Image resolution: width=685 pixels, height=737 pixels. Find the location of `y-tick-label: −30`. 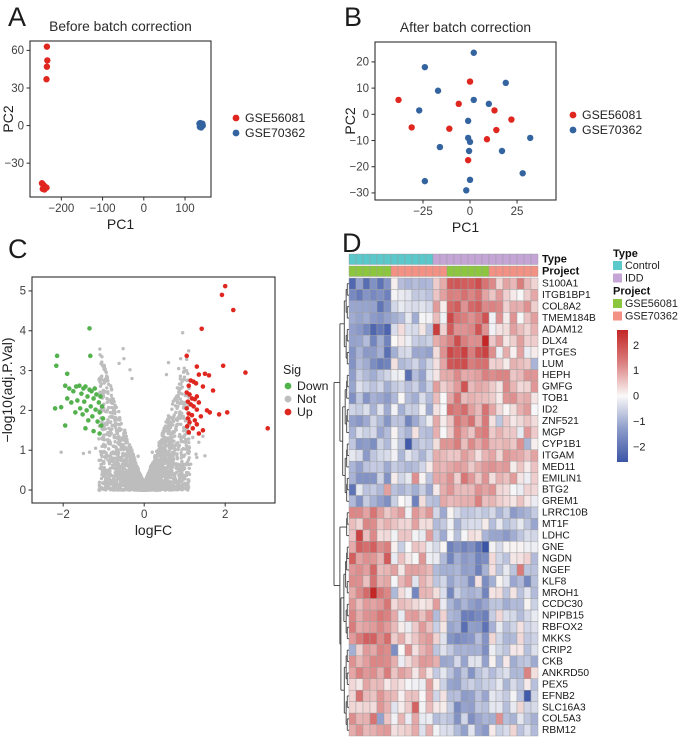

y-tick-label: −30 is located at coordinates (359, 194).